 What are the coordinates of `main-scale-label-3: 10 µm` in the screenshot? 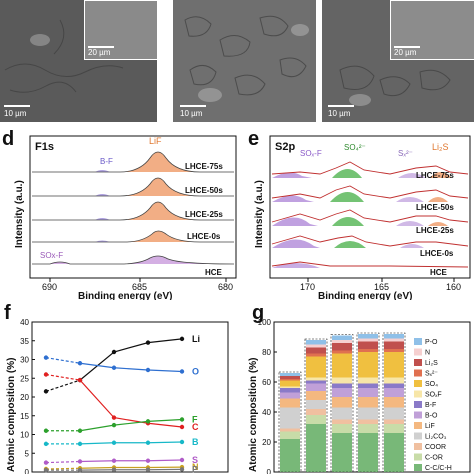 It's located at (339, 113).